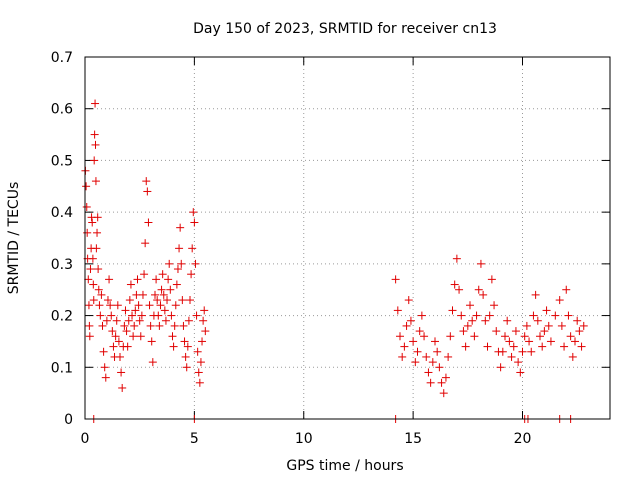 The image size is (640, 480). What do you see at coordinates (304, 439) in the screenshot?
I see `x-tick-label-2: 10` at bounding box center [304, 439].